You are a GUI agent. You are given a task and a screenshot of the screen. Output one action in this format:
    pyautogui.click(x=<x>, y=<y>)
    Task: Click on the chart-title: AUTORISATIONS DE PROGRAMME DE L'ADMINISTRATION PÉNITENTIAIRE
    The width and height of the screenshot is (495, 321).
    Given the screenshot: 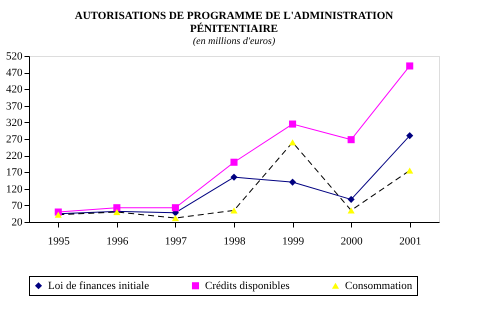 What is the action you would take?
    pyautogui.click(x=234, y=22)
    